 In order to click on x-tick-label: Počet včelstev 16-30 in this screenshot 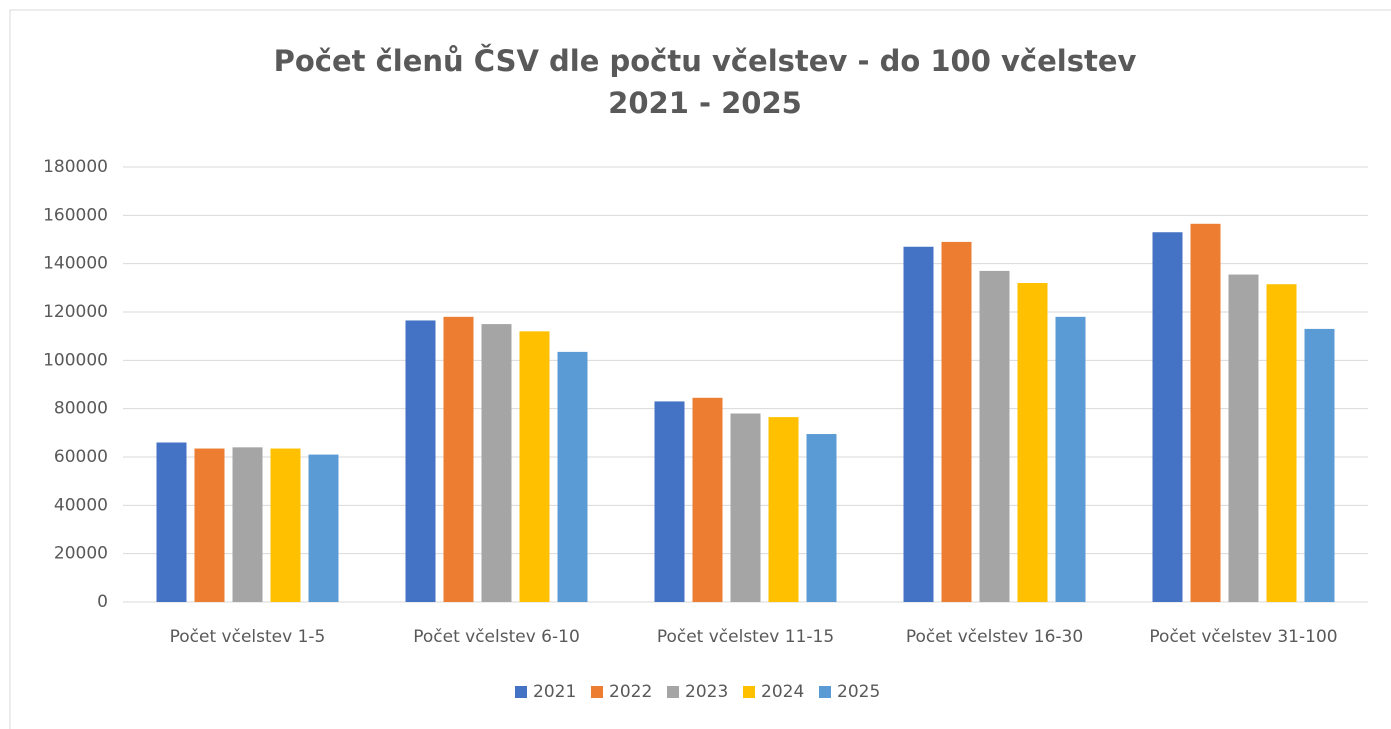, I will do `click(994, 637)`.